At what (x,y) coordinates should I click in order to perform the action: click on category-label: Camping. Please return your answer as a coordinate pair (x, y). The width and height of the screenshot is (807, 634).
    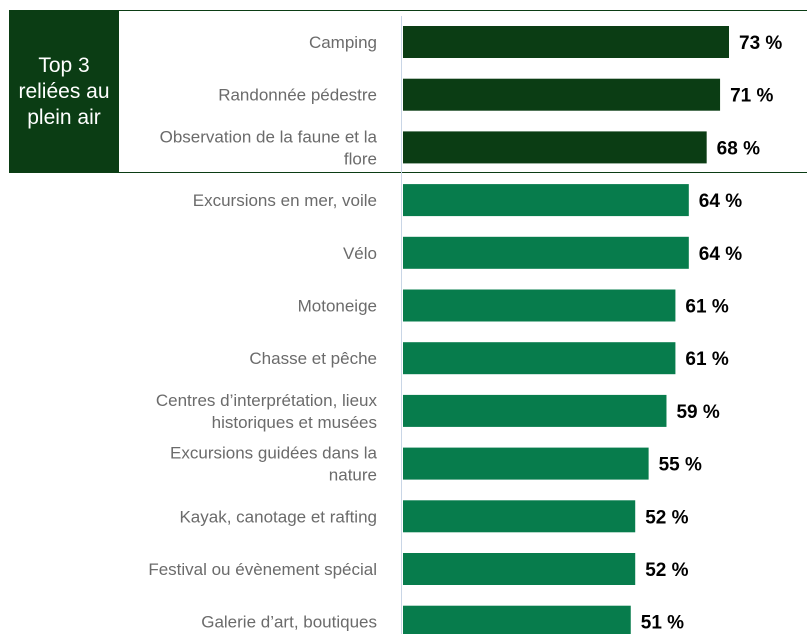
    Looking at the image, I should click on (343, 42).